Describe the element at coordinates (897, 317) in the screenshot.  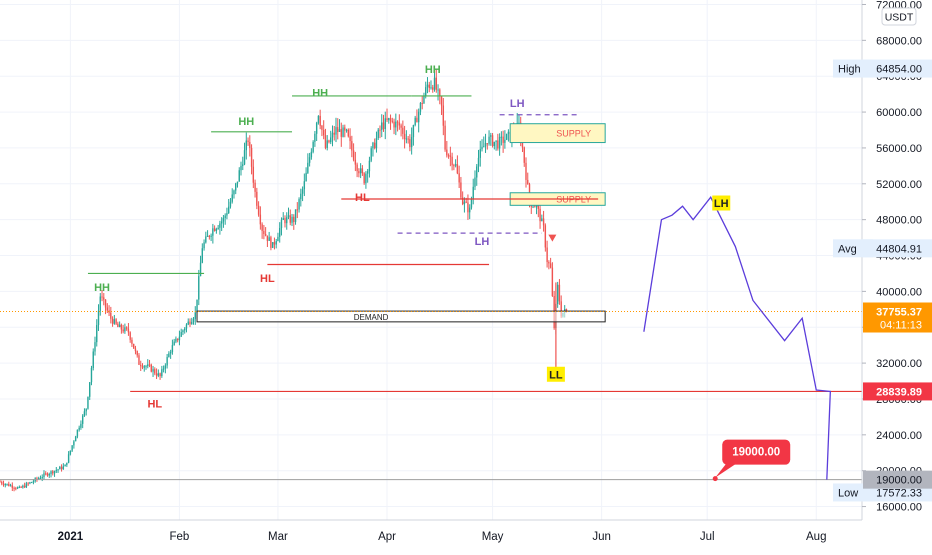
I see `current-price-bg` at that location.